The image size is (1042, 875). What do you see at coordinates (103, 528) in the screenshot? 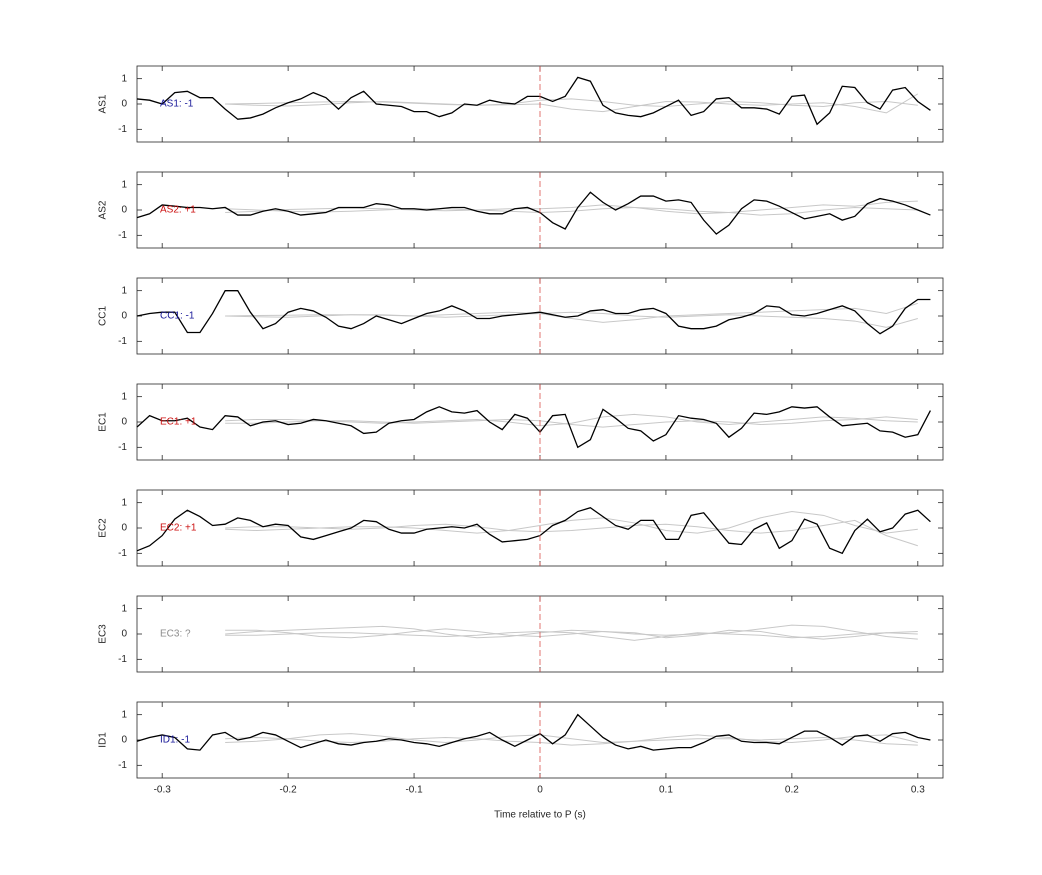
I see `y-axis-label: EC2` at bounding box center [103, 528].